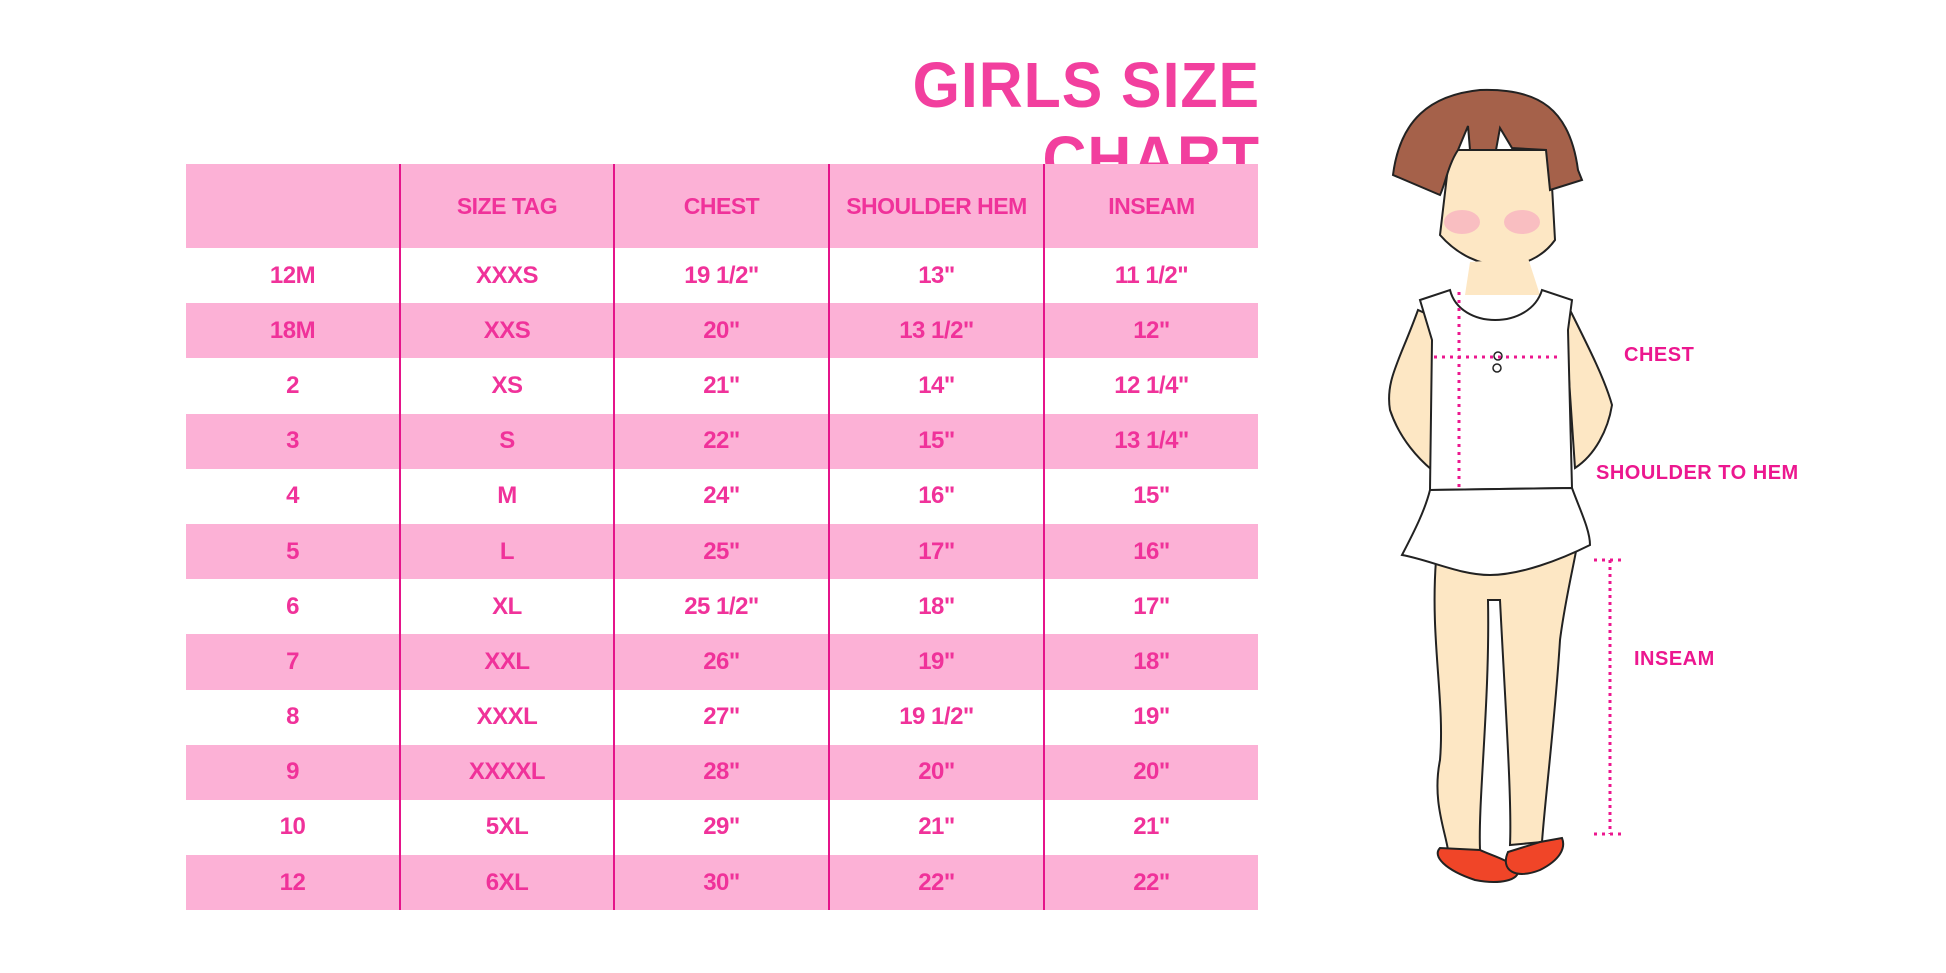 The height and width of the screenshot is (973, 1946). Describe the element at coordinates (292, 275) in the screenshot. I see `table-cell: 12M` at that location.